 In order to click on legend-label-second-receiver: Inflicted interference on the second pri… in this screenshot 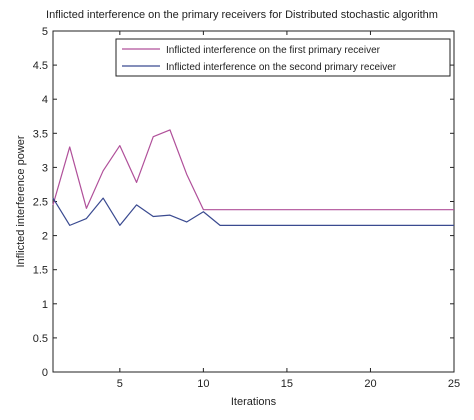, I will do `click(281, 67)`.